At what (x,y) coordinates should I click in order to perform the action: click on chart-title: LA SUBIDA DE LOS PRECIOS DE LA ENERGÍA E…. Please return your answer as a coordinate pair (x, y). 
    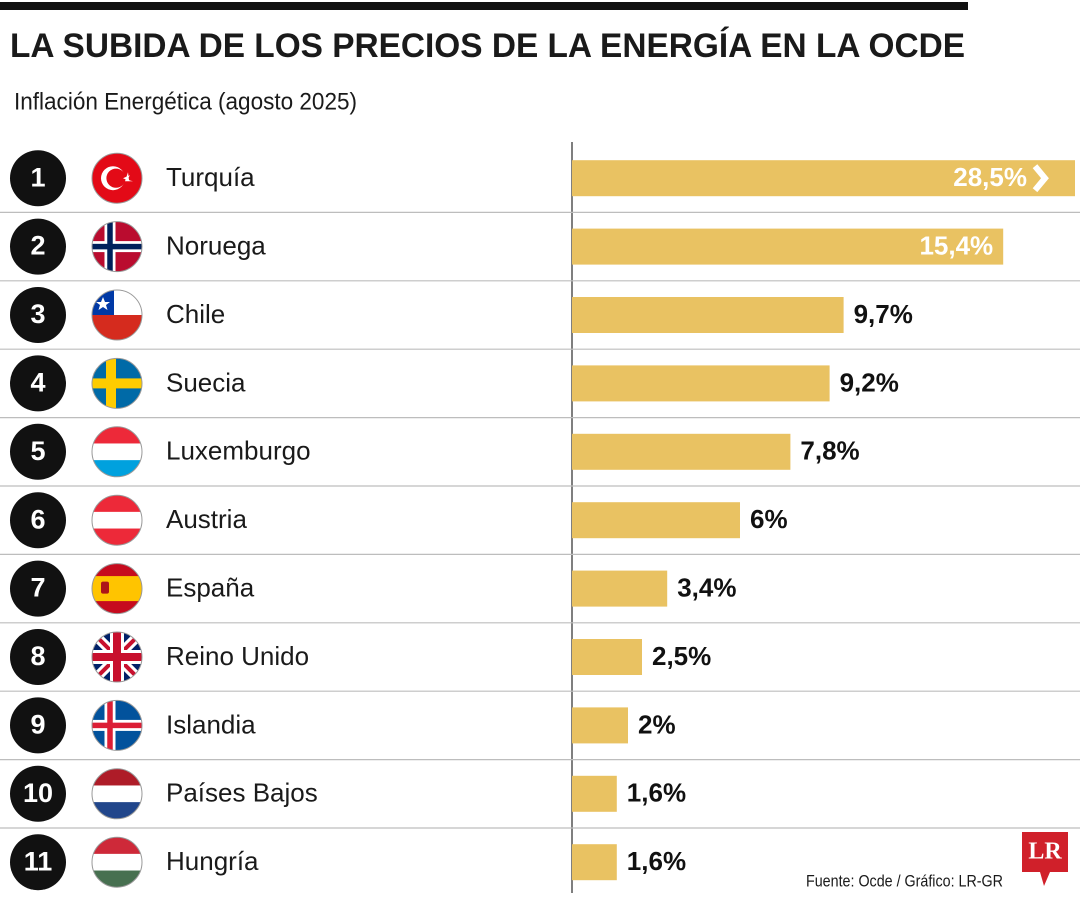
    Looking at the image, I should click on (487, 46).